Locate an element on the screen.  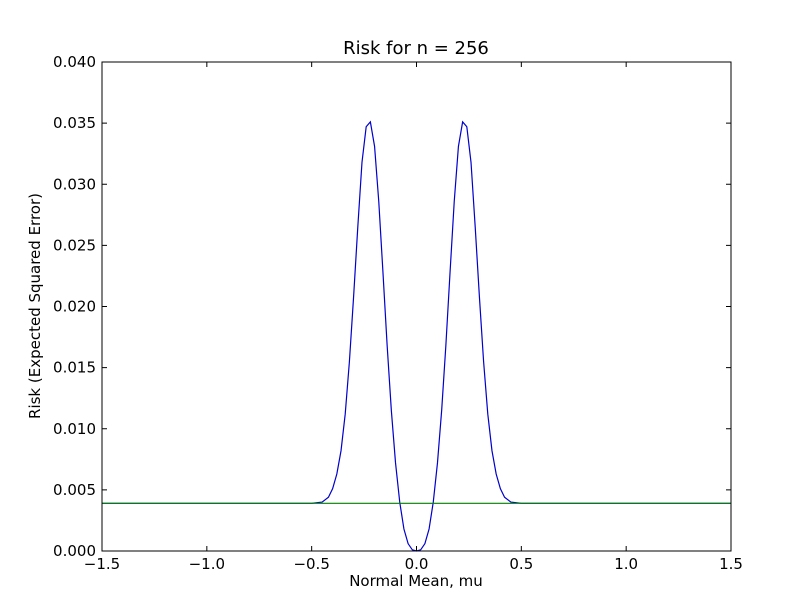
y-tick-label: 0.000 is located at coordinates (74, 551).